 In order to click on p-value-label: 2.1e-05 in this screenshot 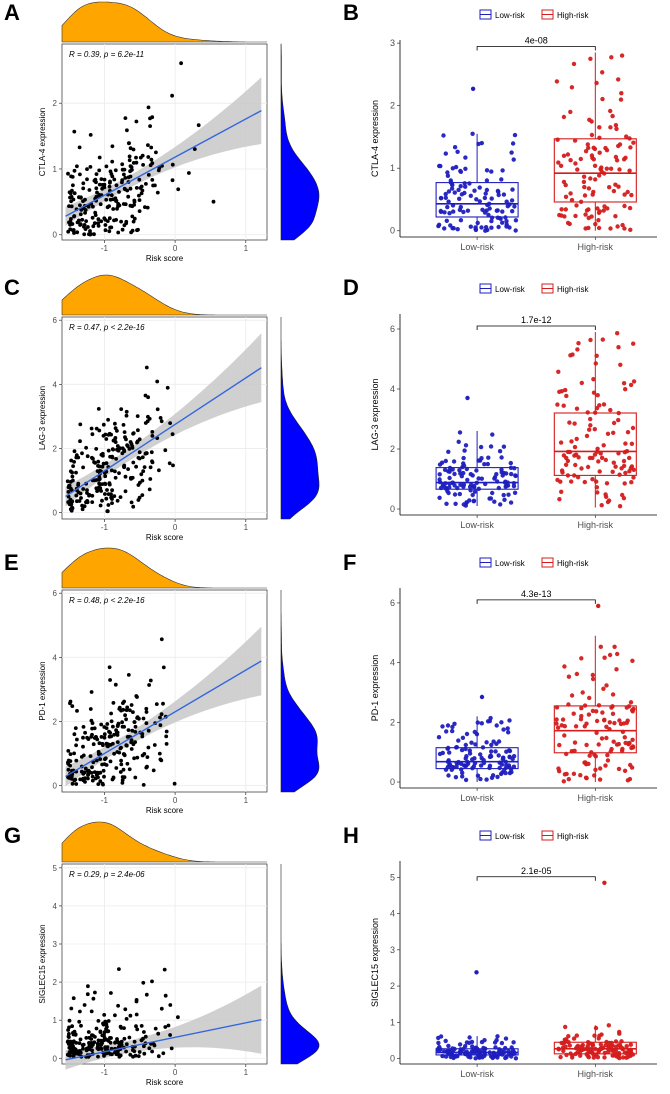, I will do `click(536, 871)`.